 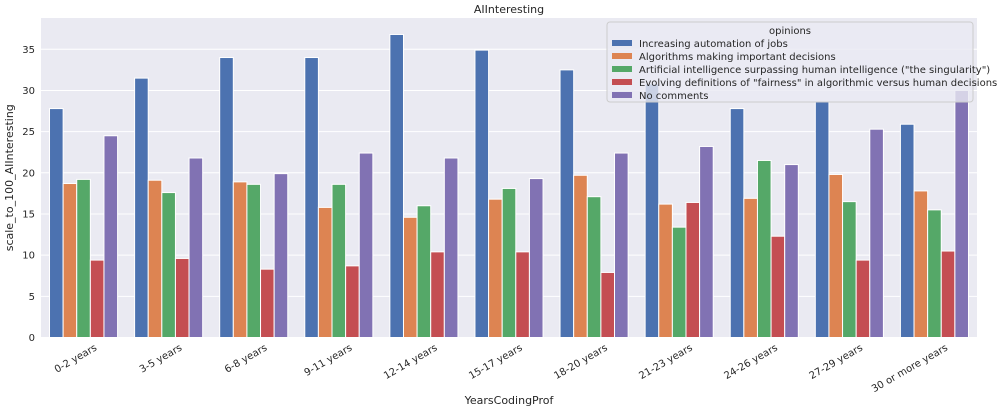 What do you see at coordinates (509, 9) in the screenshot?
I see `chart-title: AIInteresting` at bounding box center [509, 9].